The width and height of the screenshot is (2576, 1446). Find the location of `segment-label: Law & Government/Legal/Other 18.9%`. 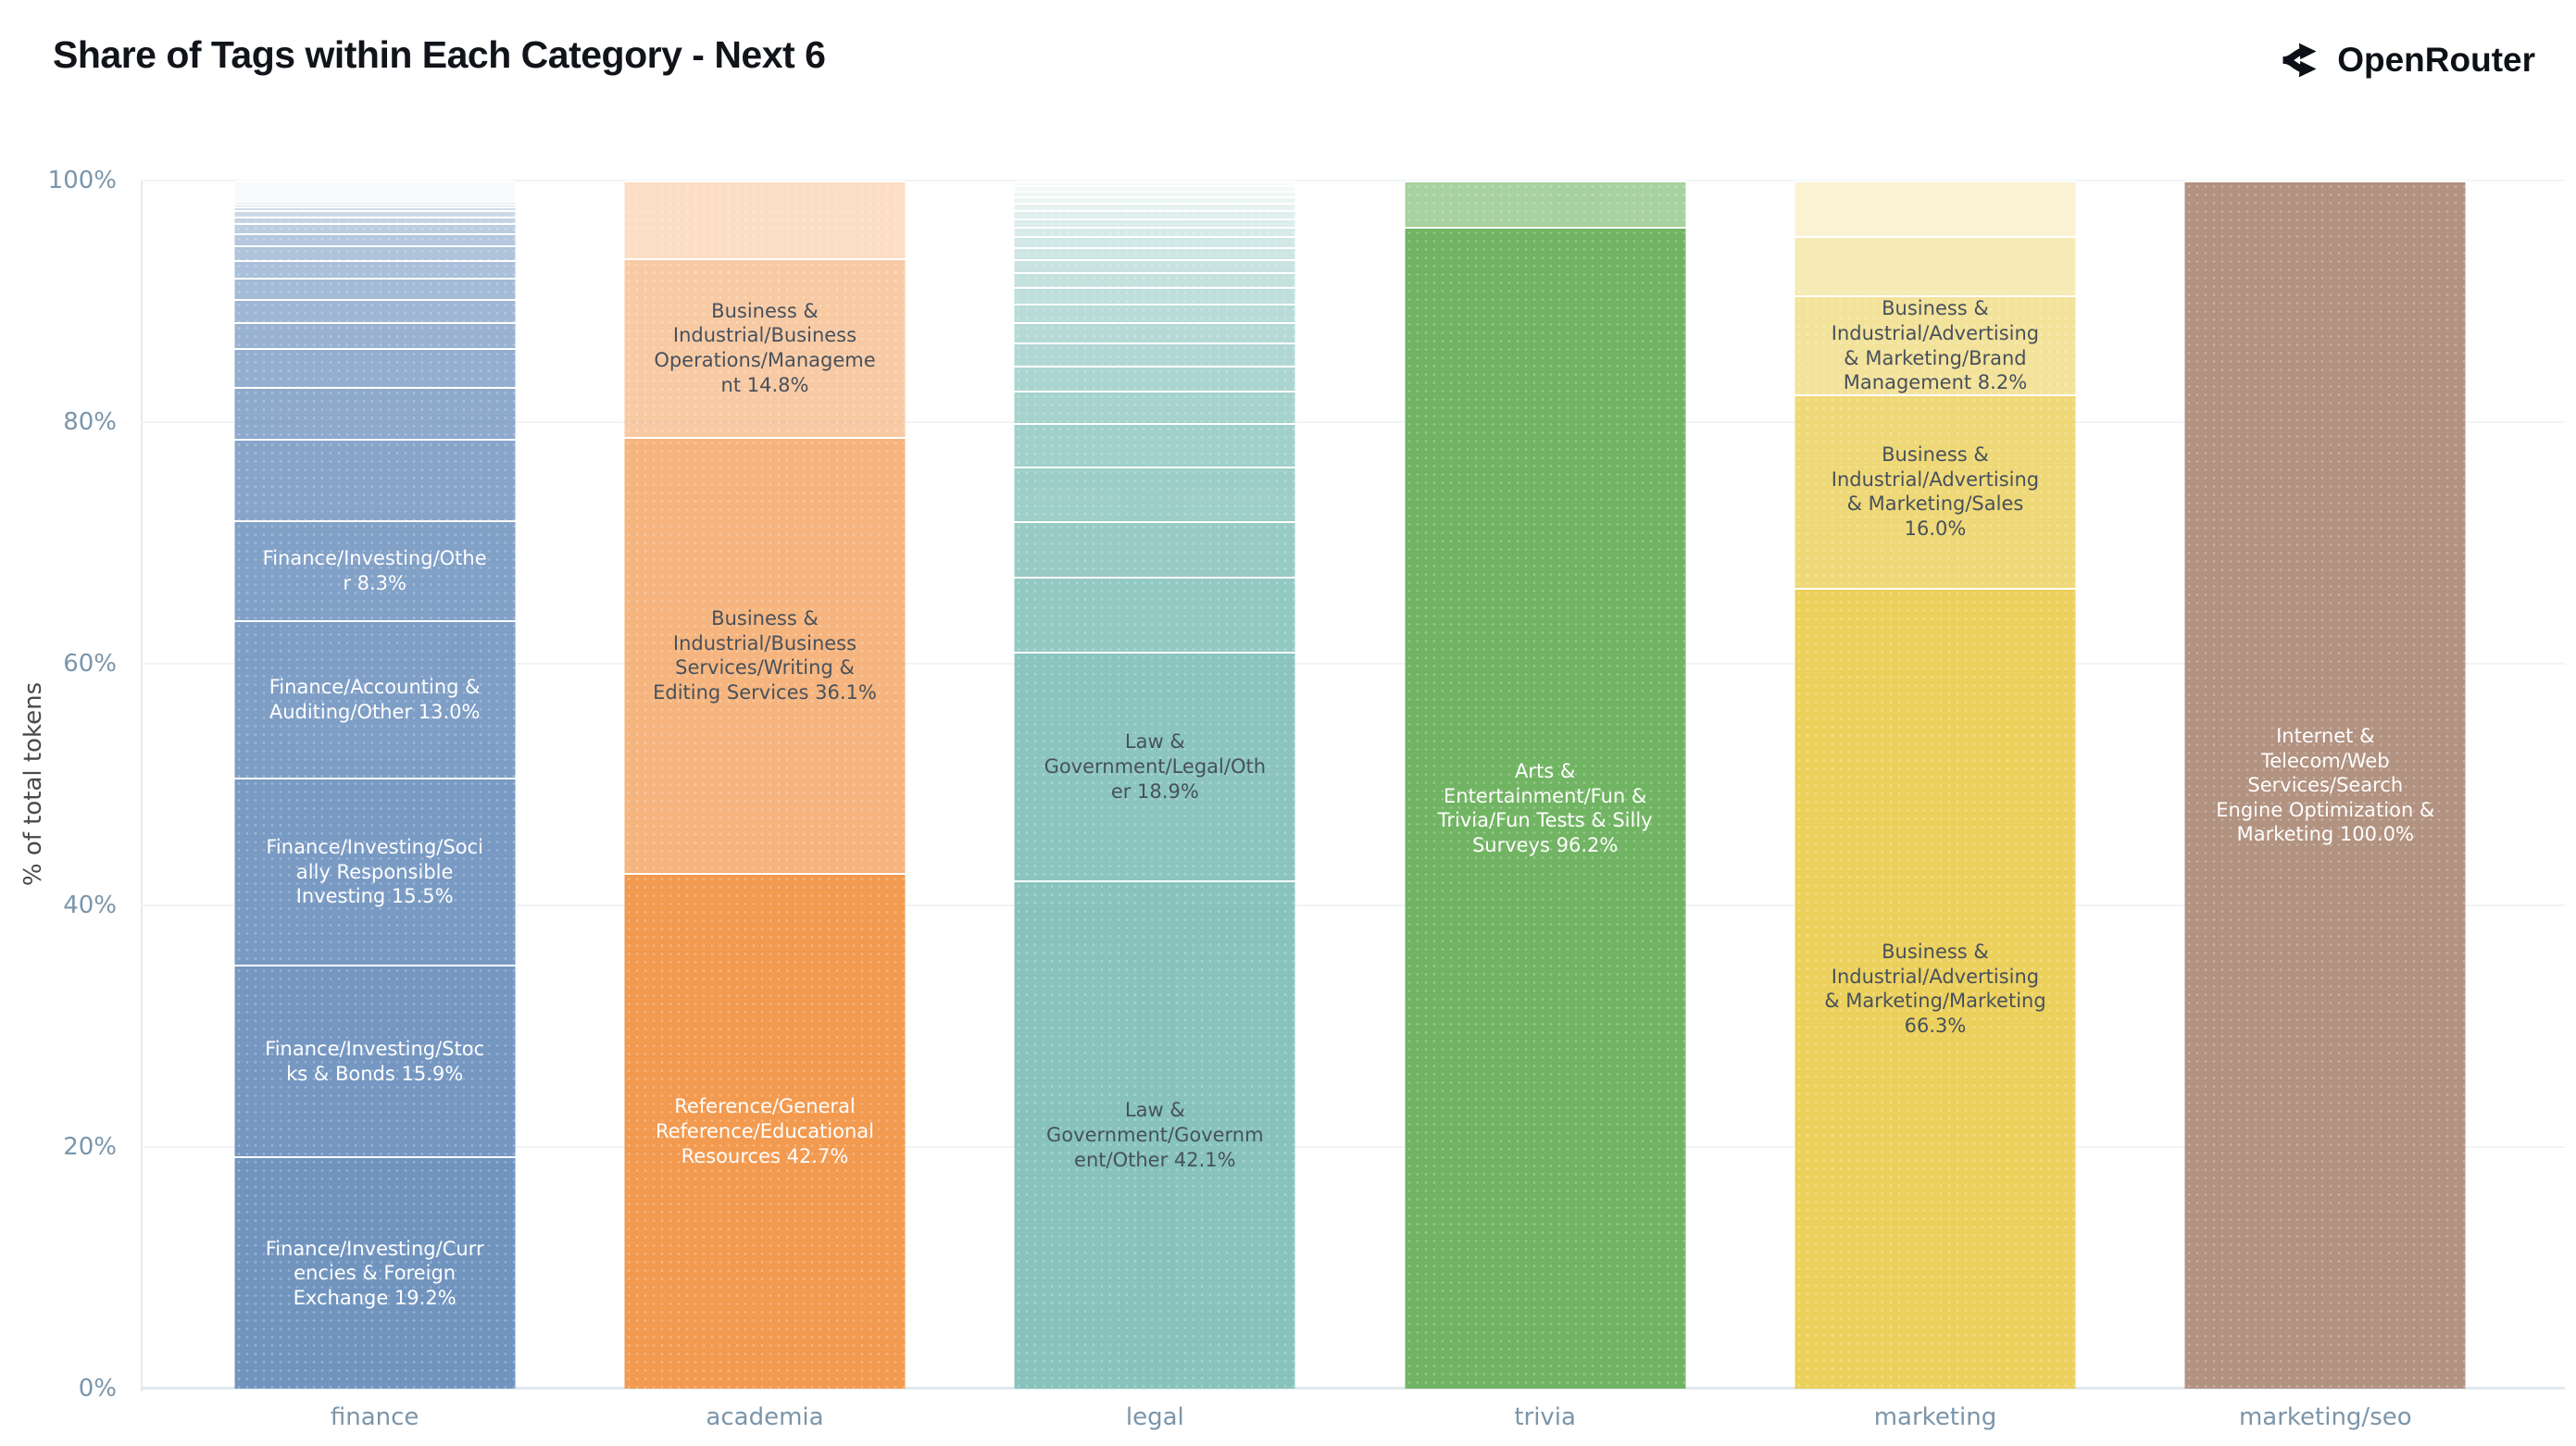

segment-label: Law & Government/Legal/Other 18.9% is located at coordinates (1155, 766).